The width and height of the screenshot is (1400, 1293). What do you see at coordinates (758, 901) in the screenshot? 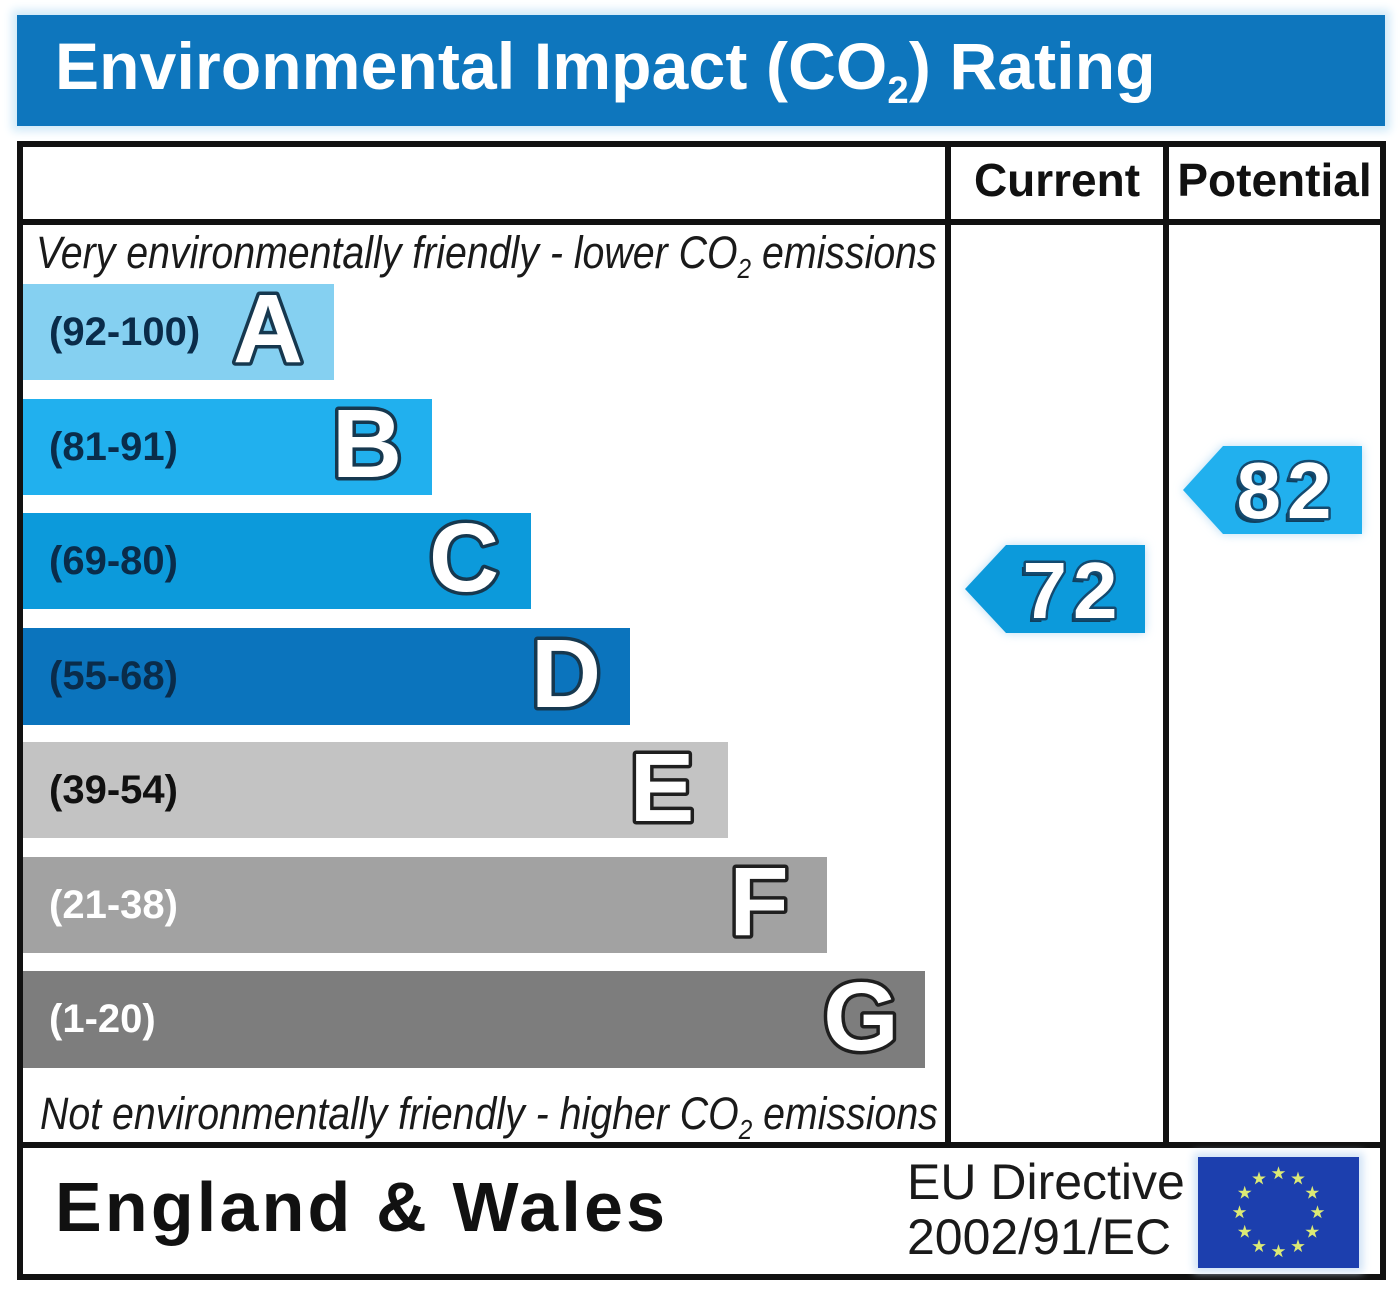
I see `svg-text: F` at bounding box center [758, 901].